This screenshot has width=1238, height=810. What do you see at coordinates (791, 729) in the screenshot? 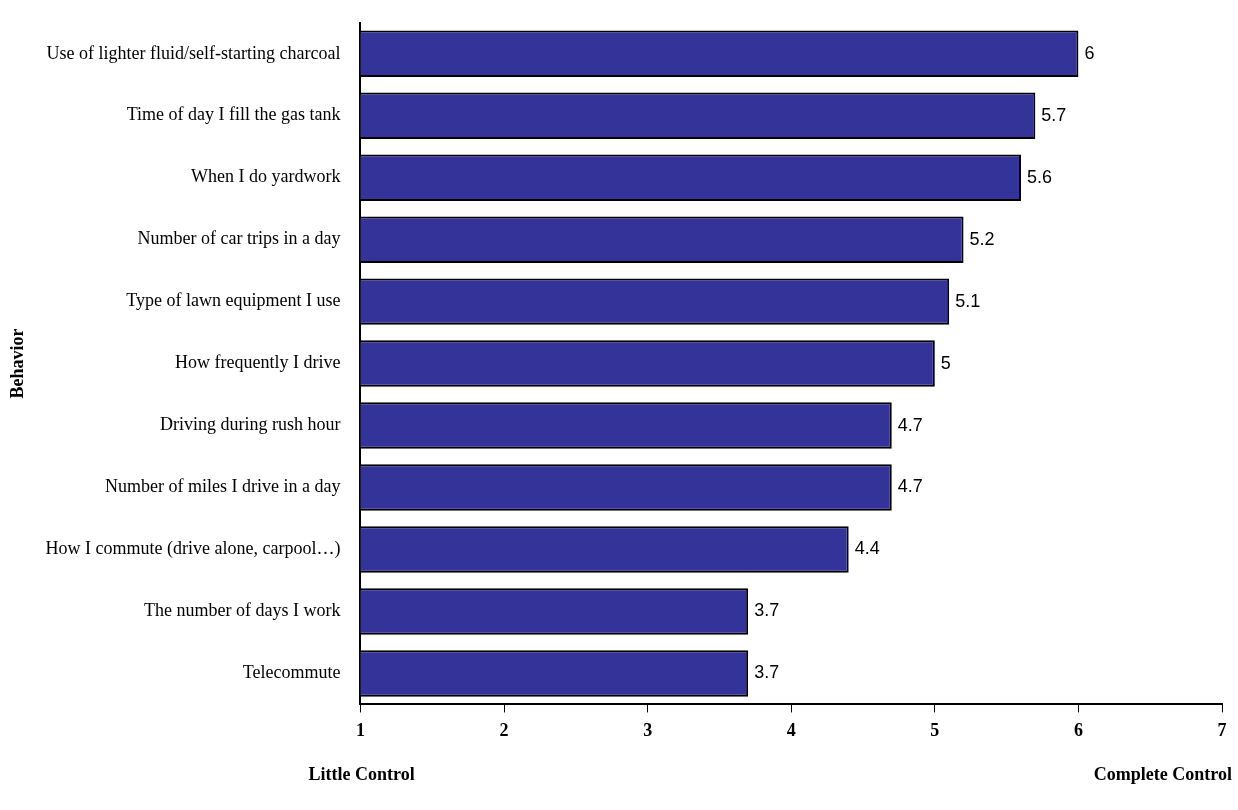
I see `x-tick-label: 4` at bounding box center [791, 729].